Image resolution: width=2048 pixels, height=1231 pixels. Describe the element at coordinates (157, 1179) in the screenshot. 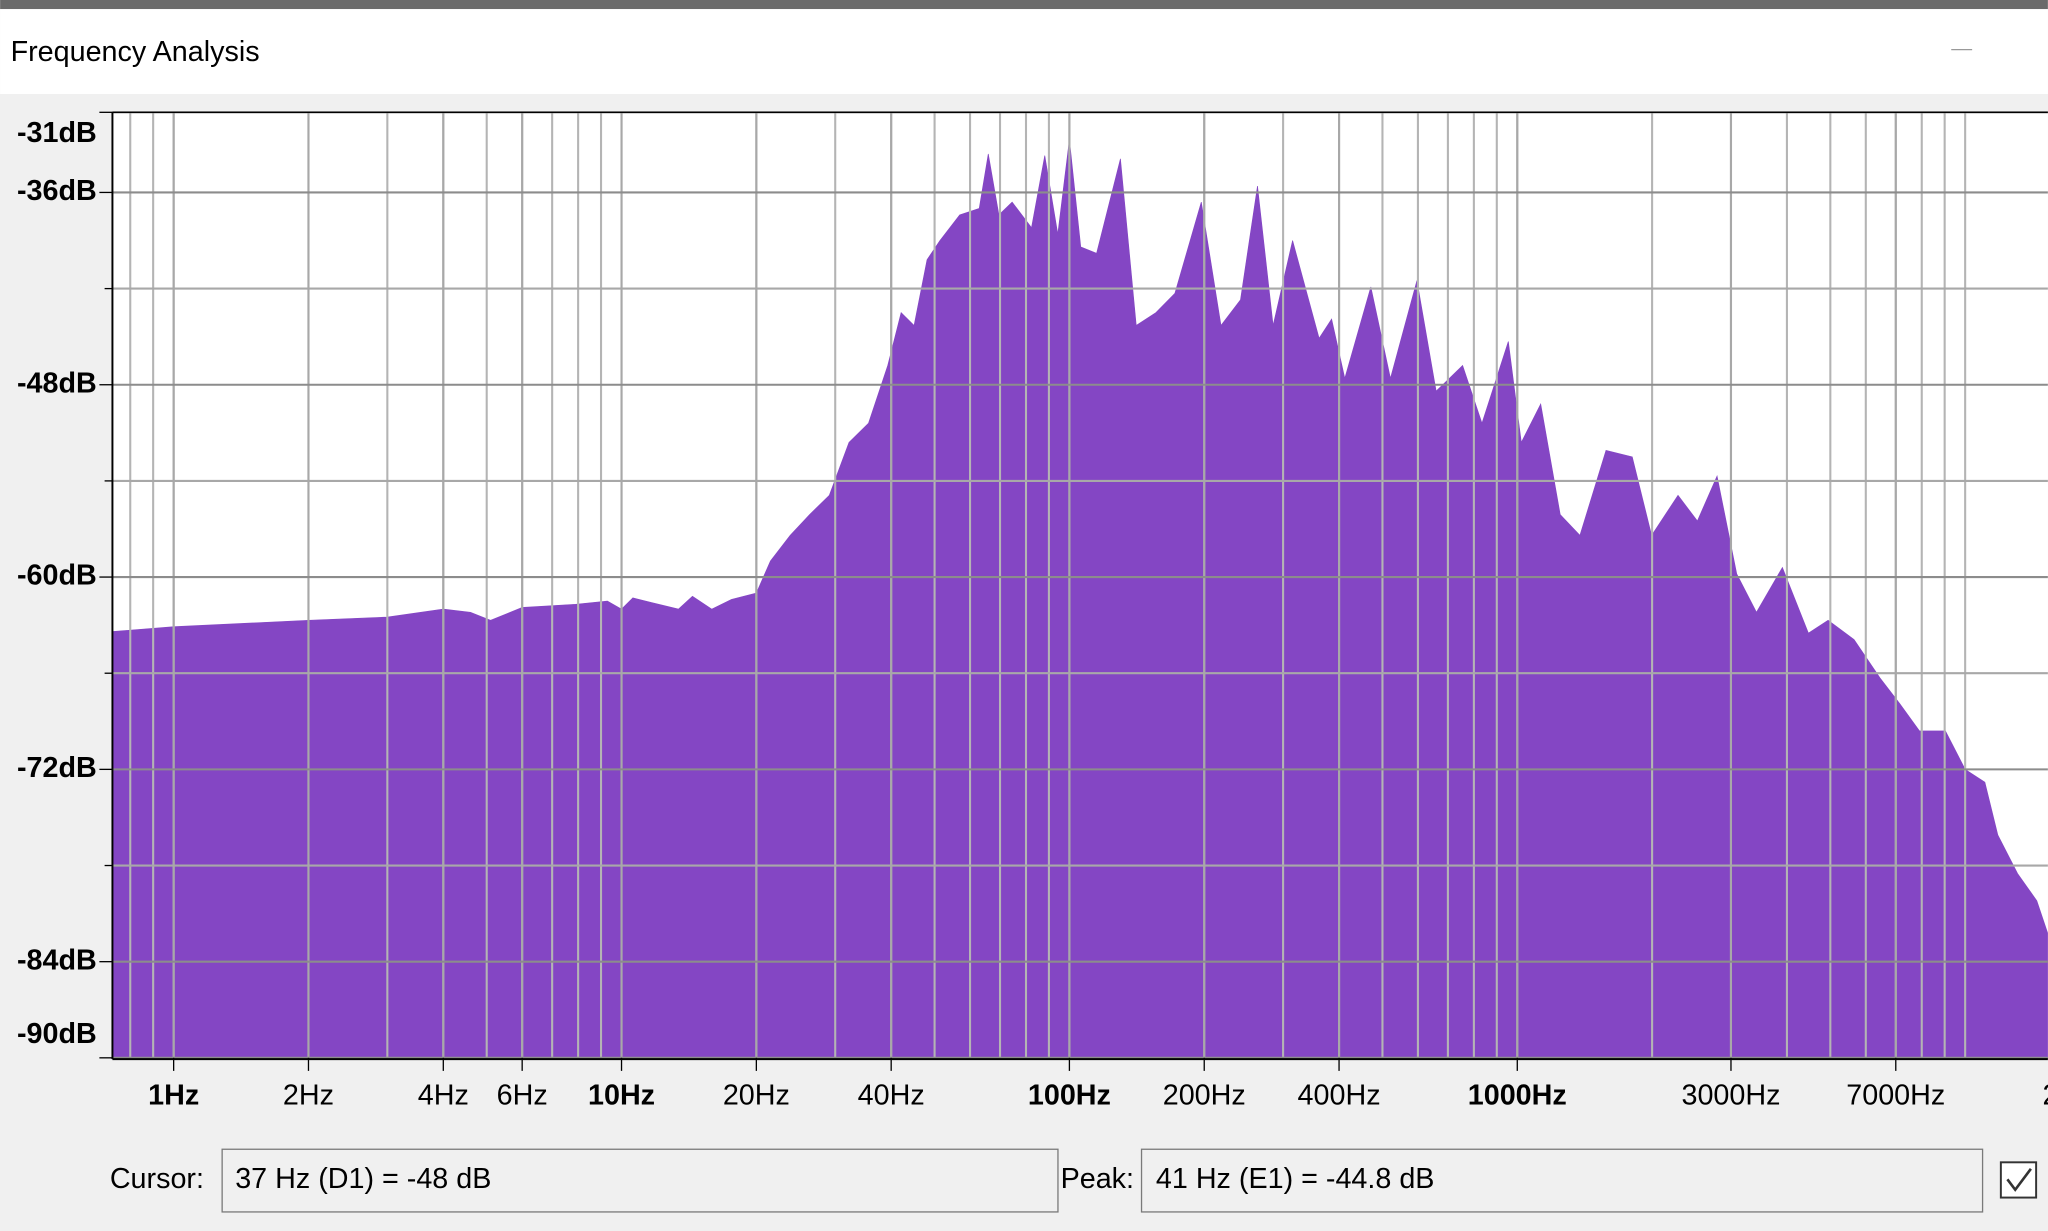

I see `cursor-label: Cursor:` at that location.